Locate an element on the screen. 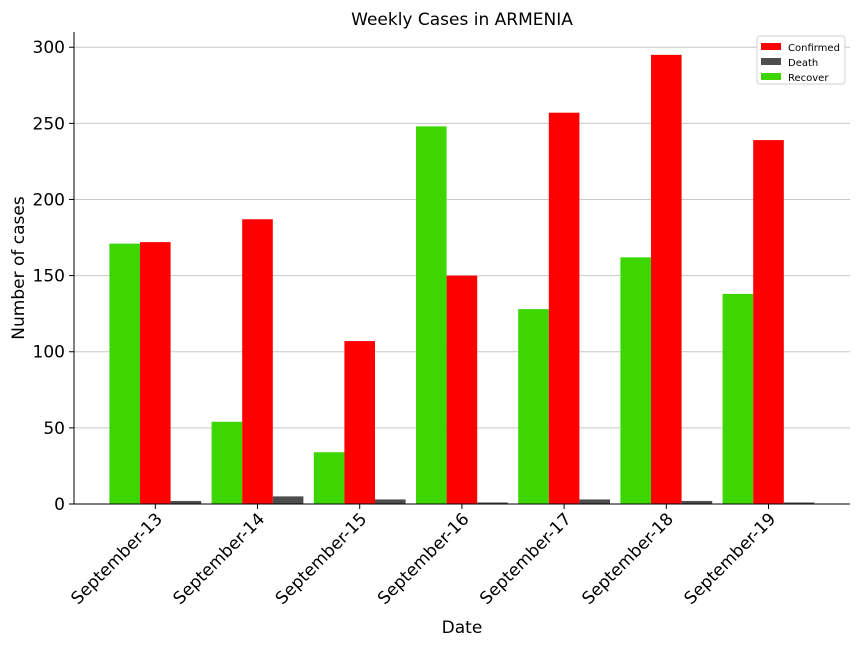 This screenshot has height=648, width=864. y-tick-label: 250 is located at coordinates (49, 124).